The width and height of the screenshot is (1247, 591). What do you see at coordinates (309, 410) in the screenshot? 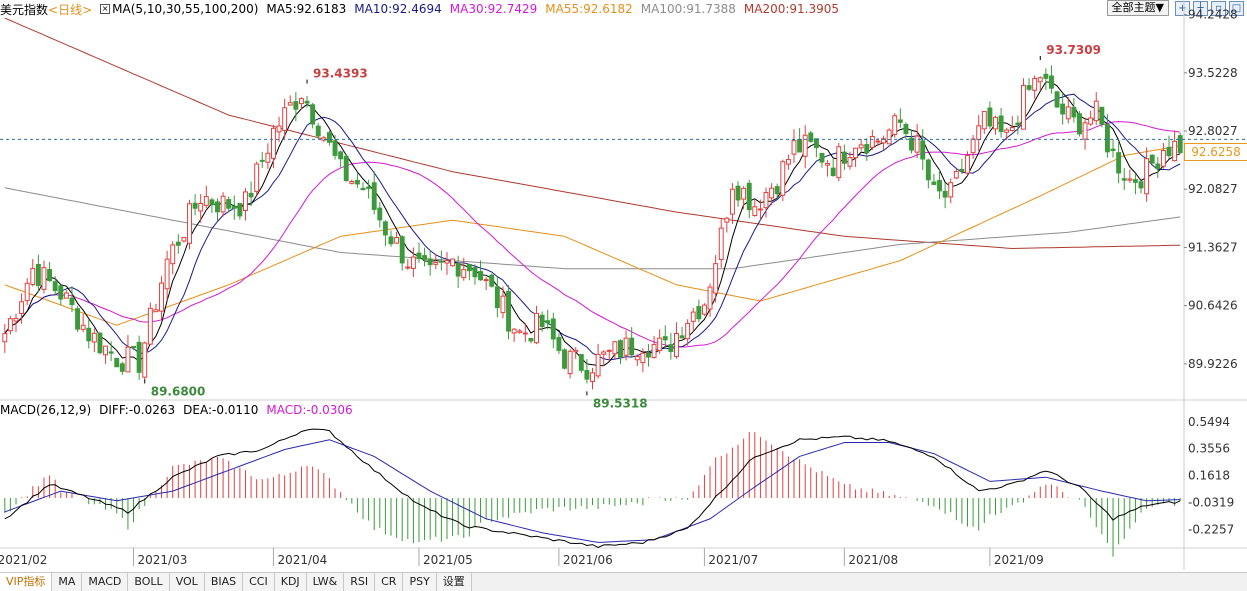
I see `macd-macd-value: MACD:-0.0306` at bounding box center [309, 410].